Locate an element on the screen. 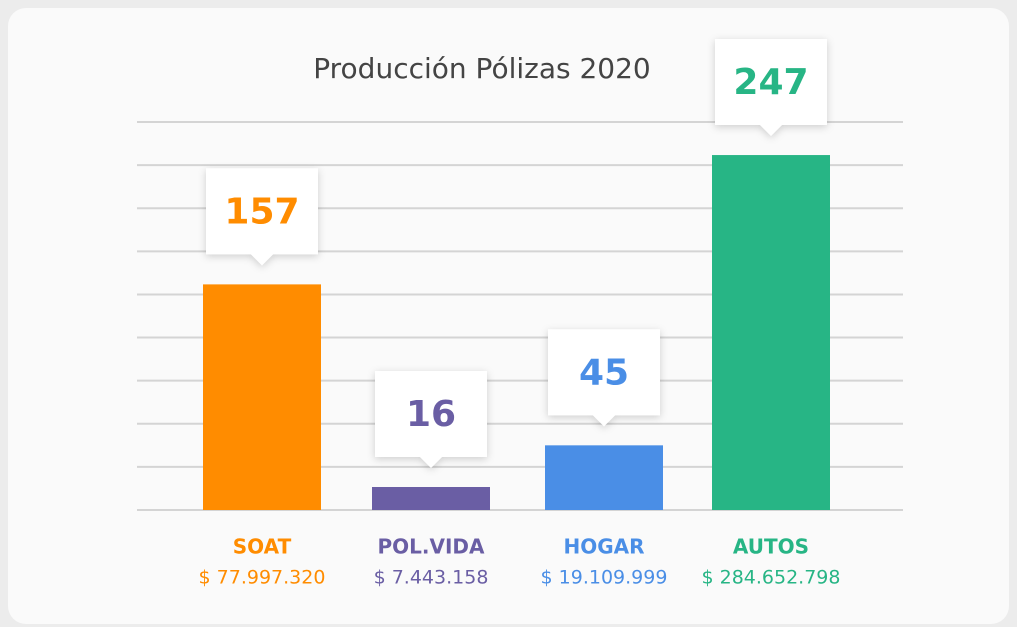 The height and width of the screenshot is (627, 1017). x-tick-label: AUTOS is located at coordinates (771, 547).